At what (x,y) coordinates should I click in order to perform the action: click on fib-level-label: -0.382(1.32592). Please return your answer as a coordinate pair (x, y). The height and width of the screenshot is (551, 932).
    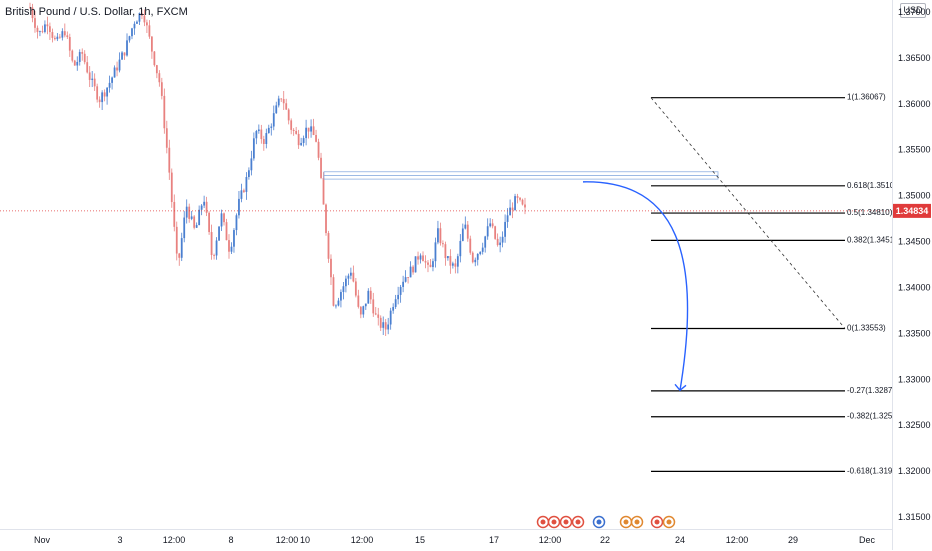
    Looking at the image, I should click on (875, 416).